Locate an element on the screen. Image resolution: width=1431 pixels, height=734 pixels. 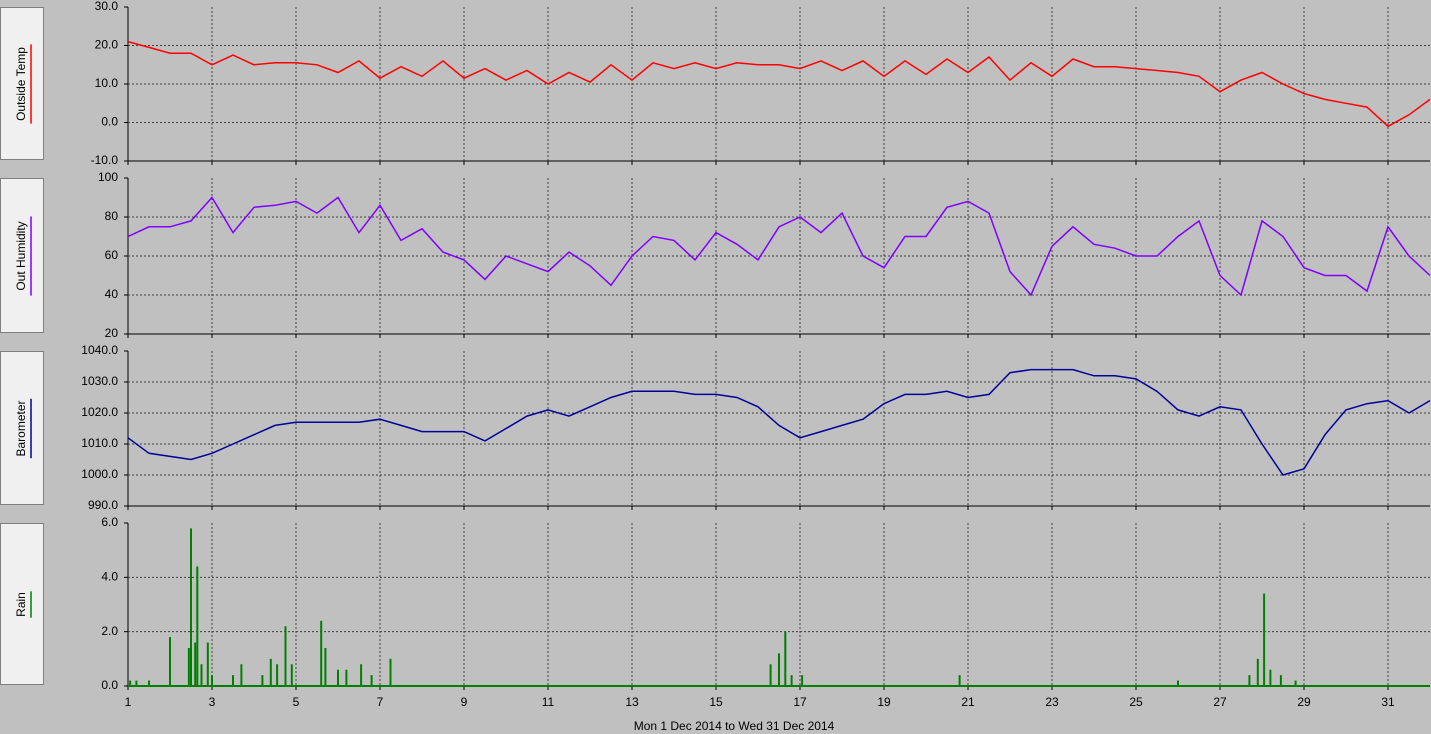
x-tick-label: 15 is located at coordinates (716, 702).